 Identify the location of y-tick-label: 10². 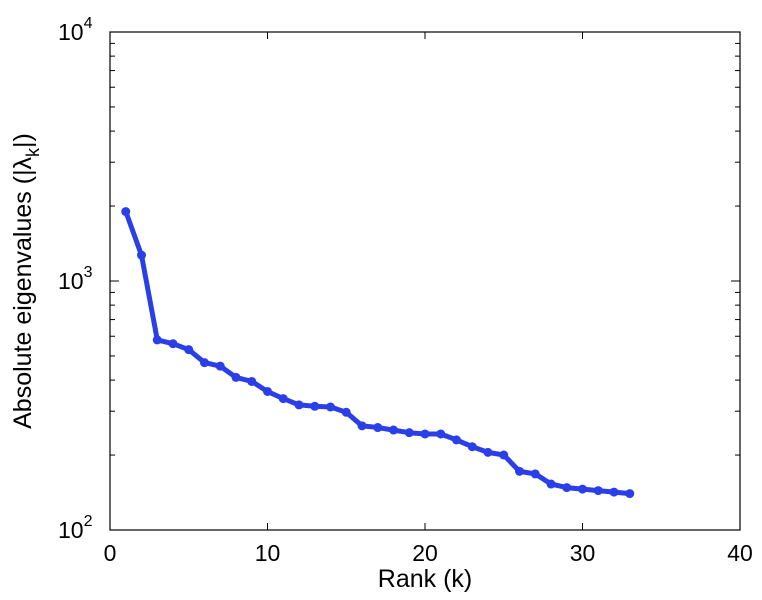
(75, 528).